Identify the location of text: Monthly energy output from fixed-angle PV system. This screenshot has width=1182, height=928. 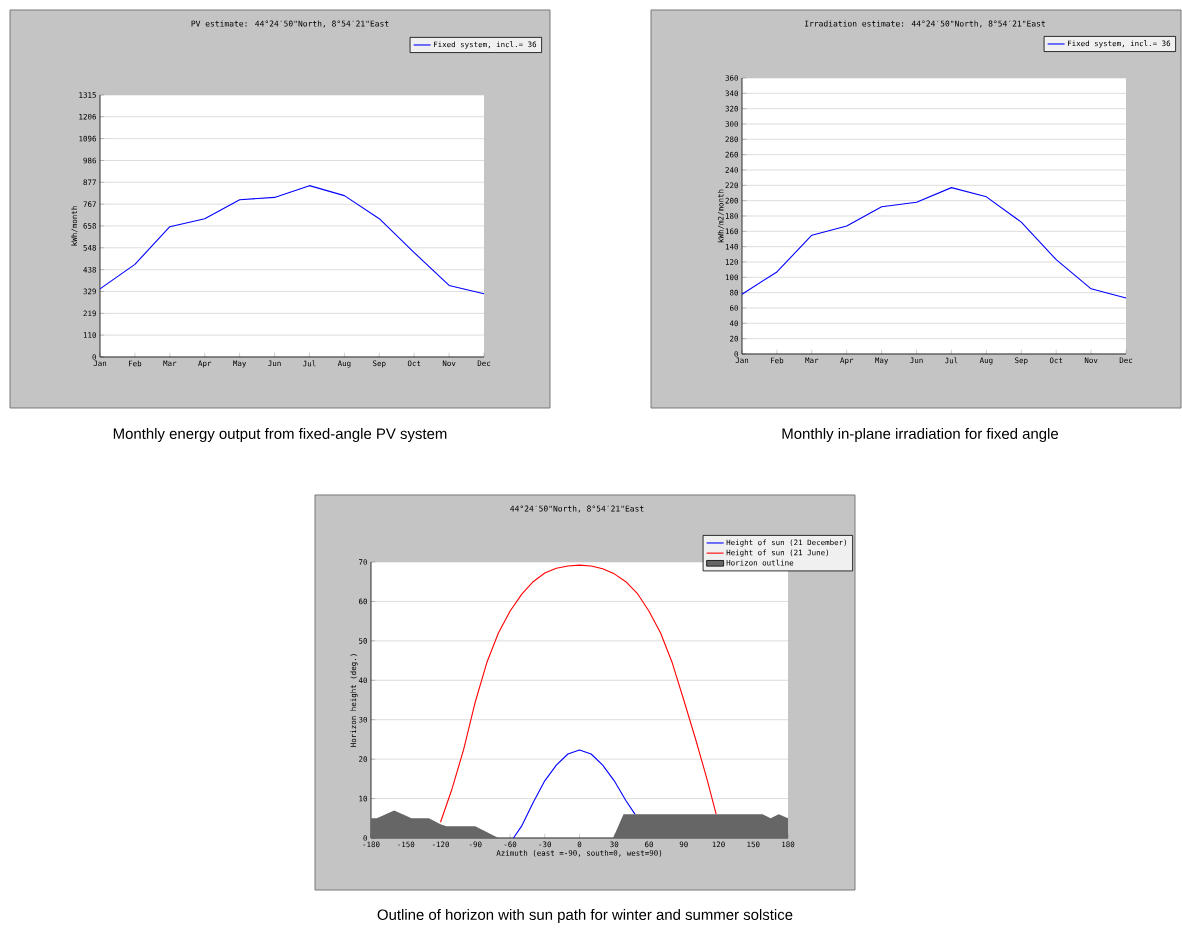
(280, 435).